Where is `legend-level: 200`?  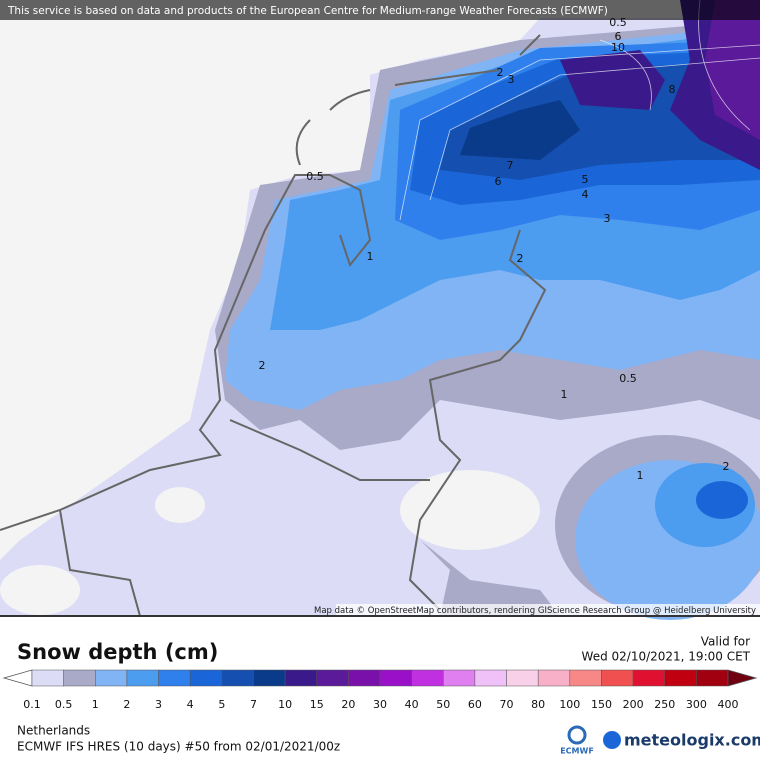
legend-level: 200 is located at coordinates (633, 704).